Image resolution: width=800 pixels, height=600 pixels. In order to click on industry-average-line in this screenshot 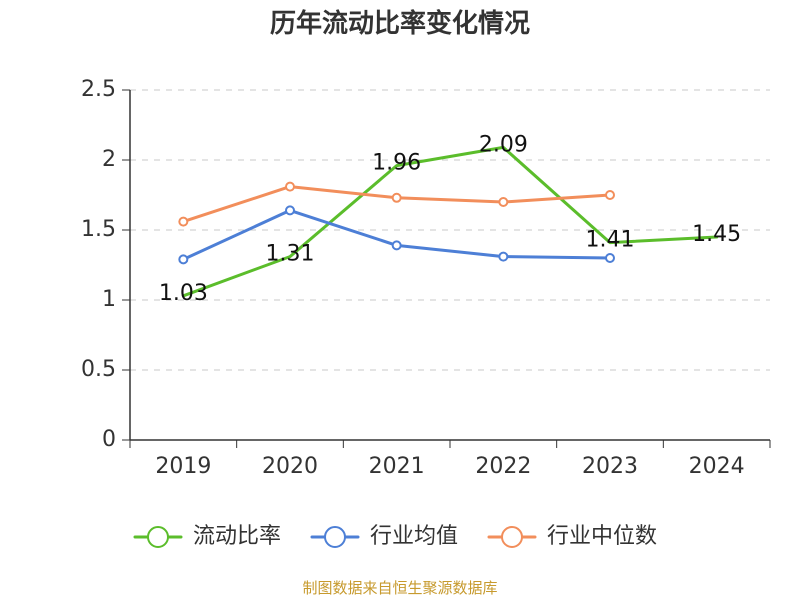, I will do `click(396, 234)`.